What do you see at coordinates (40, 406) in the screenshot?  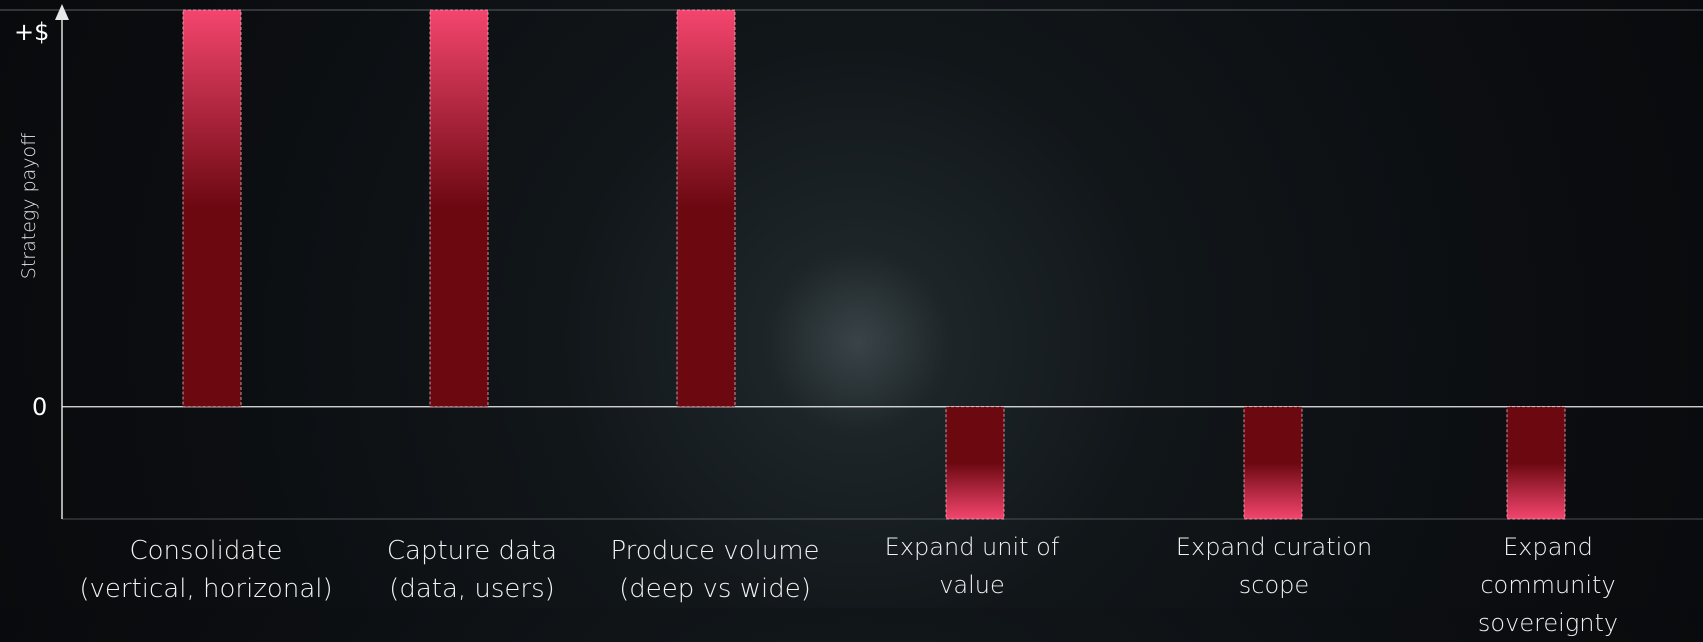 I see `y-tick-label: 0` at bounding box center [40, 406].